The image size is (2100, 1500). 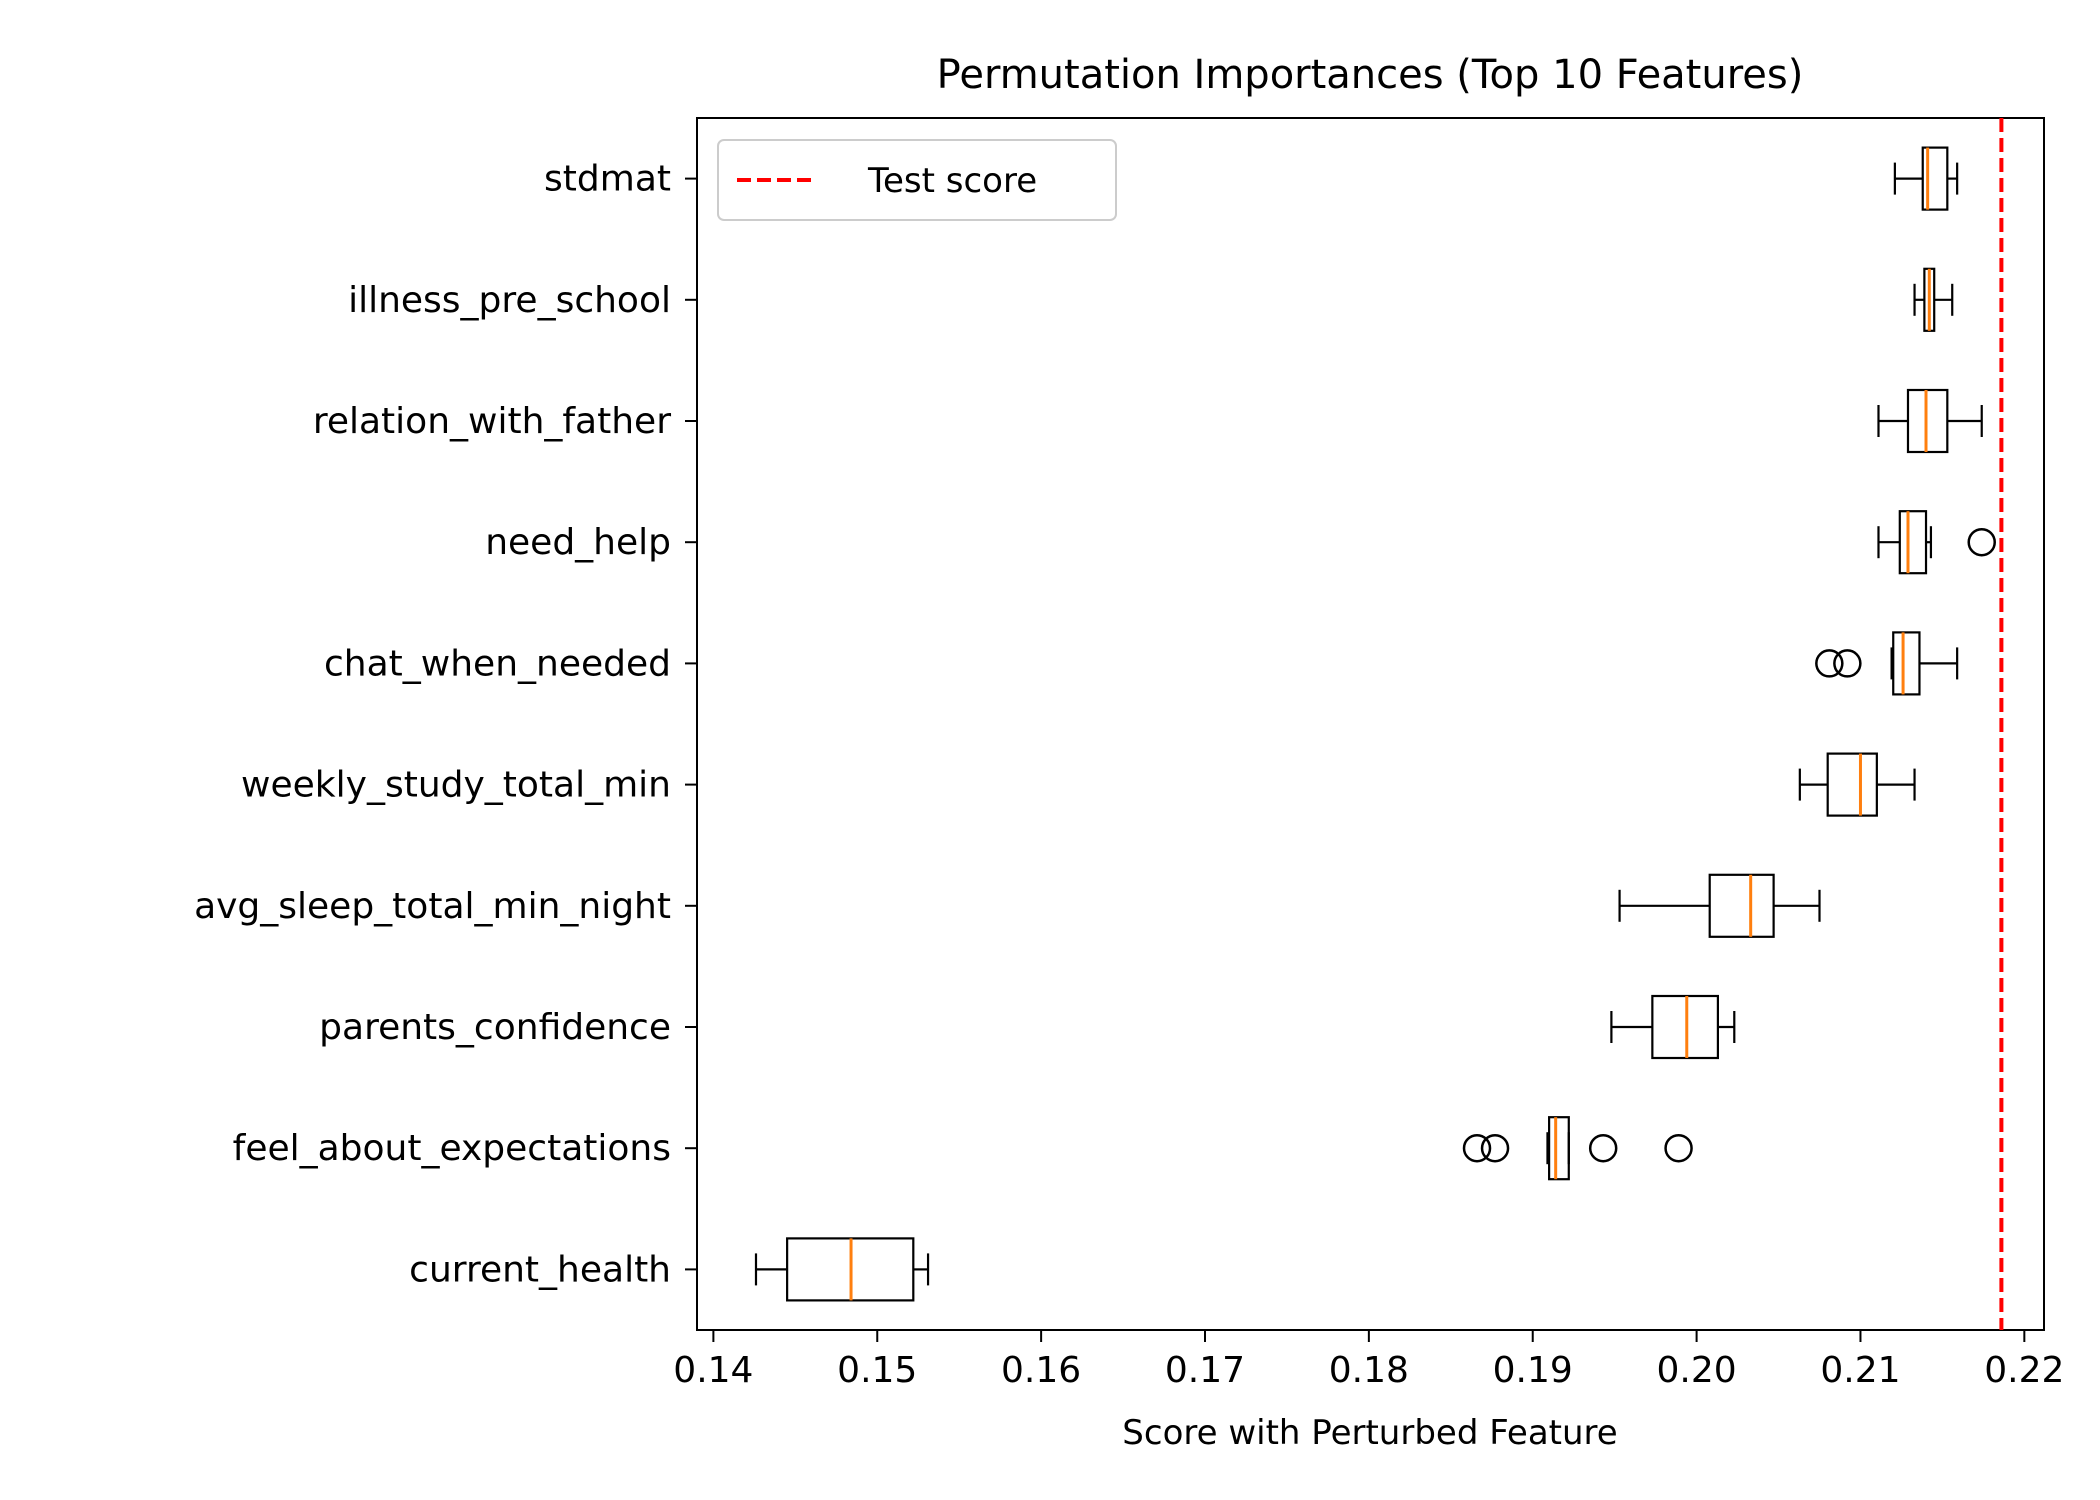 I want to click on box-feel_about_expectations, so click(x=1577, y=1148).